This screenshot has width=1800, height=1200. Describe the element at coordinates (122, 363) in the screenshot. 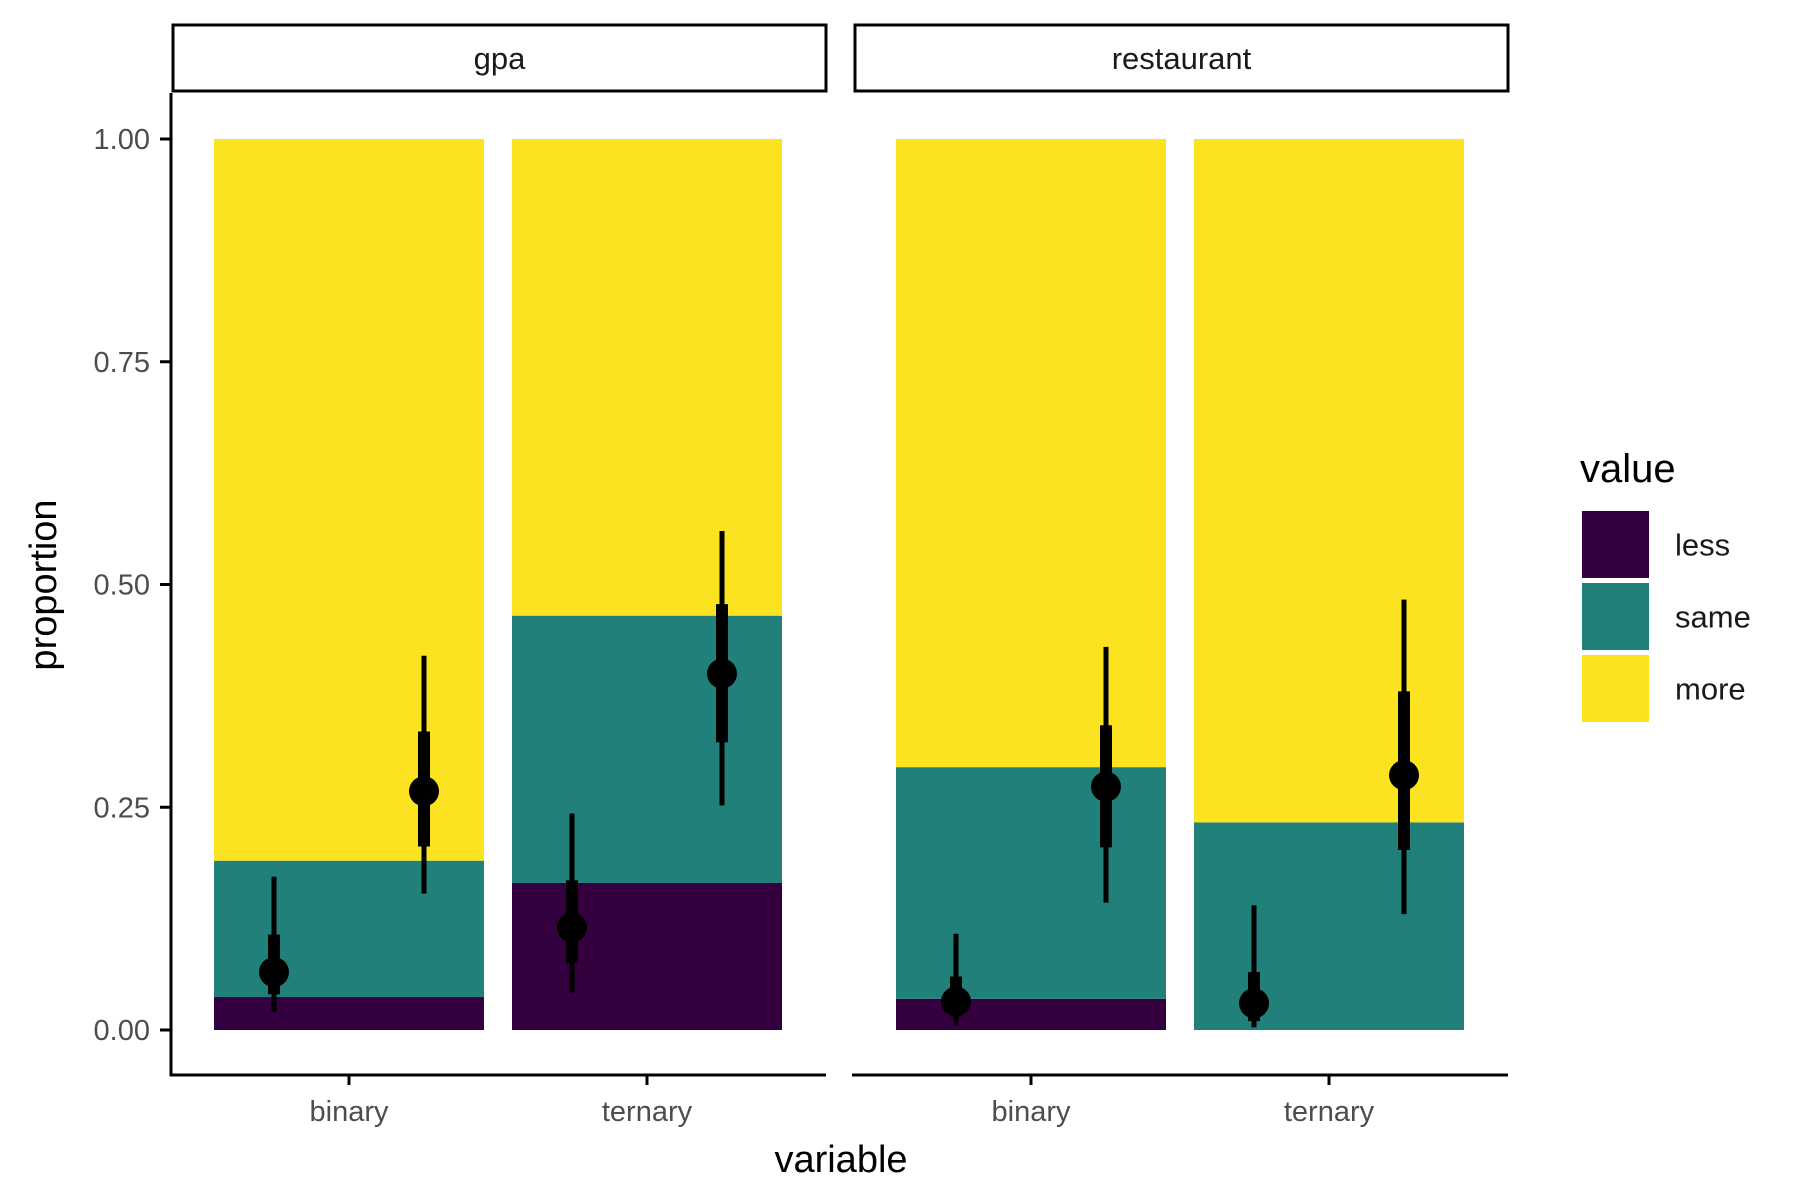

I see `y-tick-label: 0.75` at that location.